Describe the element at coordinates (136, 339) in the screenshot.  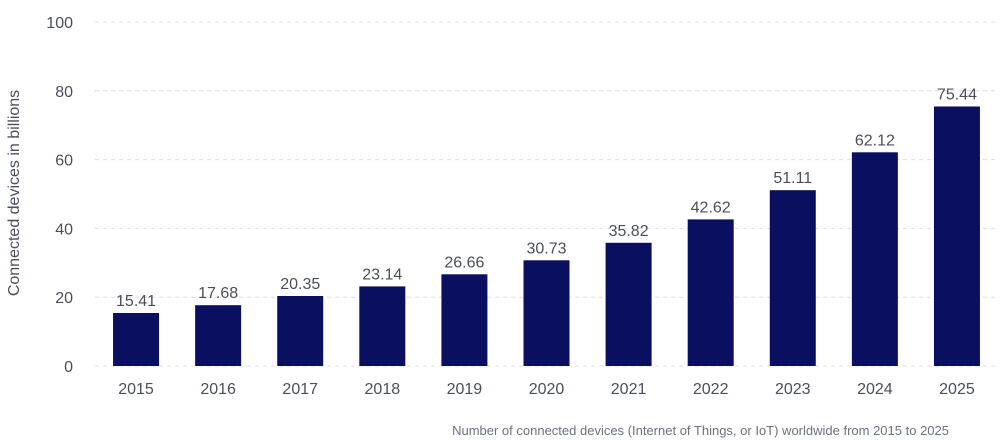
I see `bar-2015` at that location.